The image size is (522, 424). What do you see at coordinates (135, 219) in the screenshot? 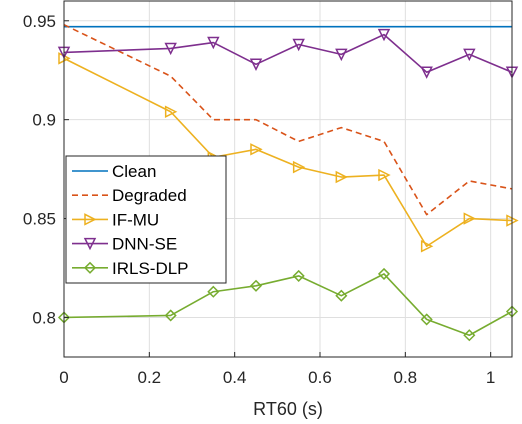
I see `legend-label: IF-MU` at bounding box center [135, 219].